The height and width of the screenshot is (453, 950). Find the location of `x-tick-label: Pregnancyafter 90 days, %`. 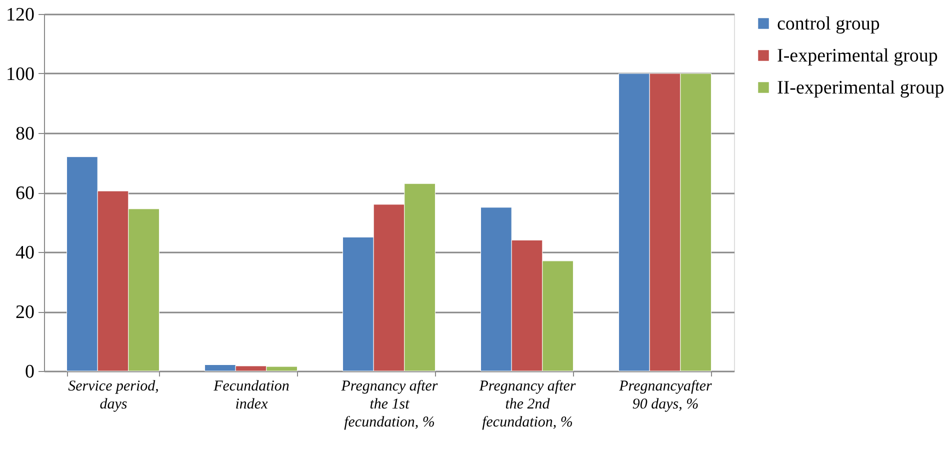

x-tick-label: Pregnancyafter 90 days, % is located at coordinates (665, 395).